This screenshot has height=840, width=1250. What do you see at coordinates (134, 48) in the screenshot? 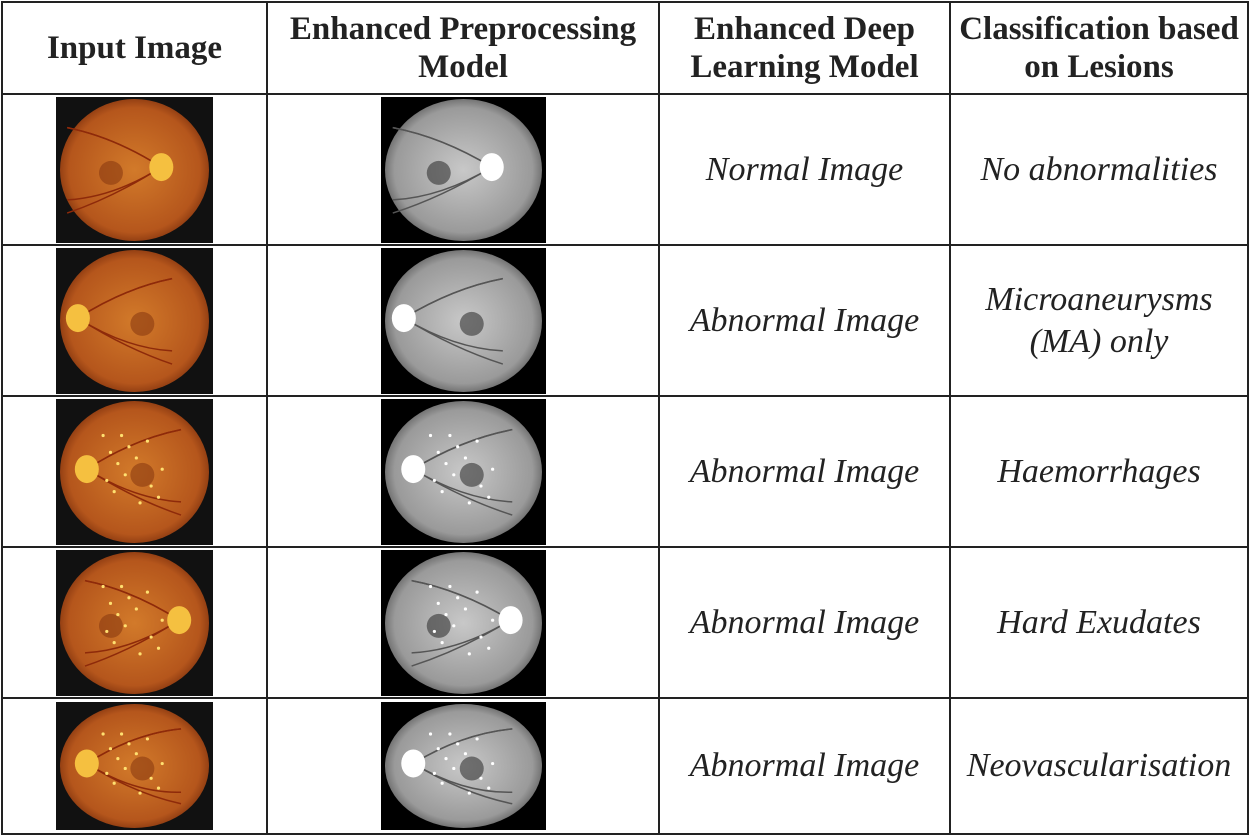
I see `header-cell: Input Image` at bounding box center [134, 48].